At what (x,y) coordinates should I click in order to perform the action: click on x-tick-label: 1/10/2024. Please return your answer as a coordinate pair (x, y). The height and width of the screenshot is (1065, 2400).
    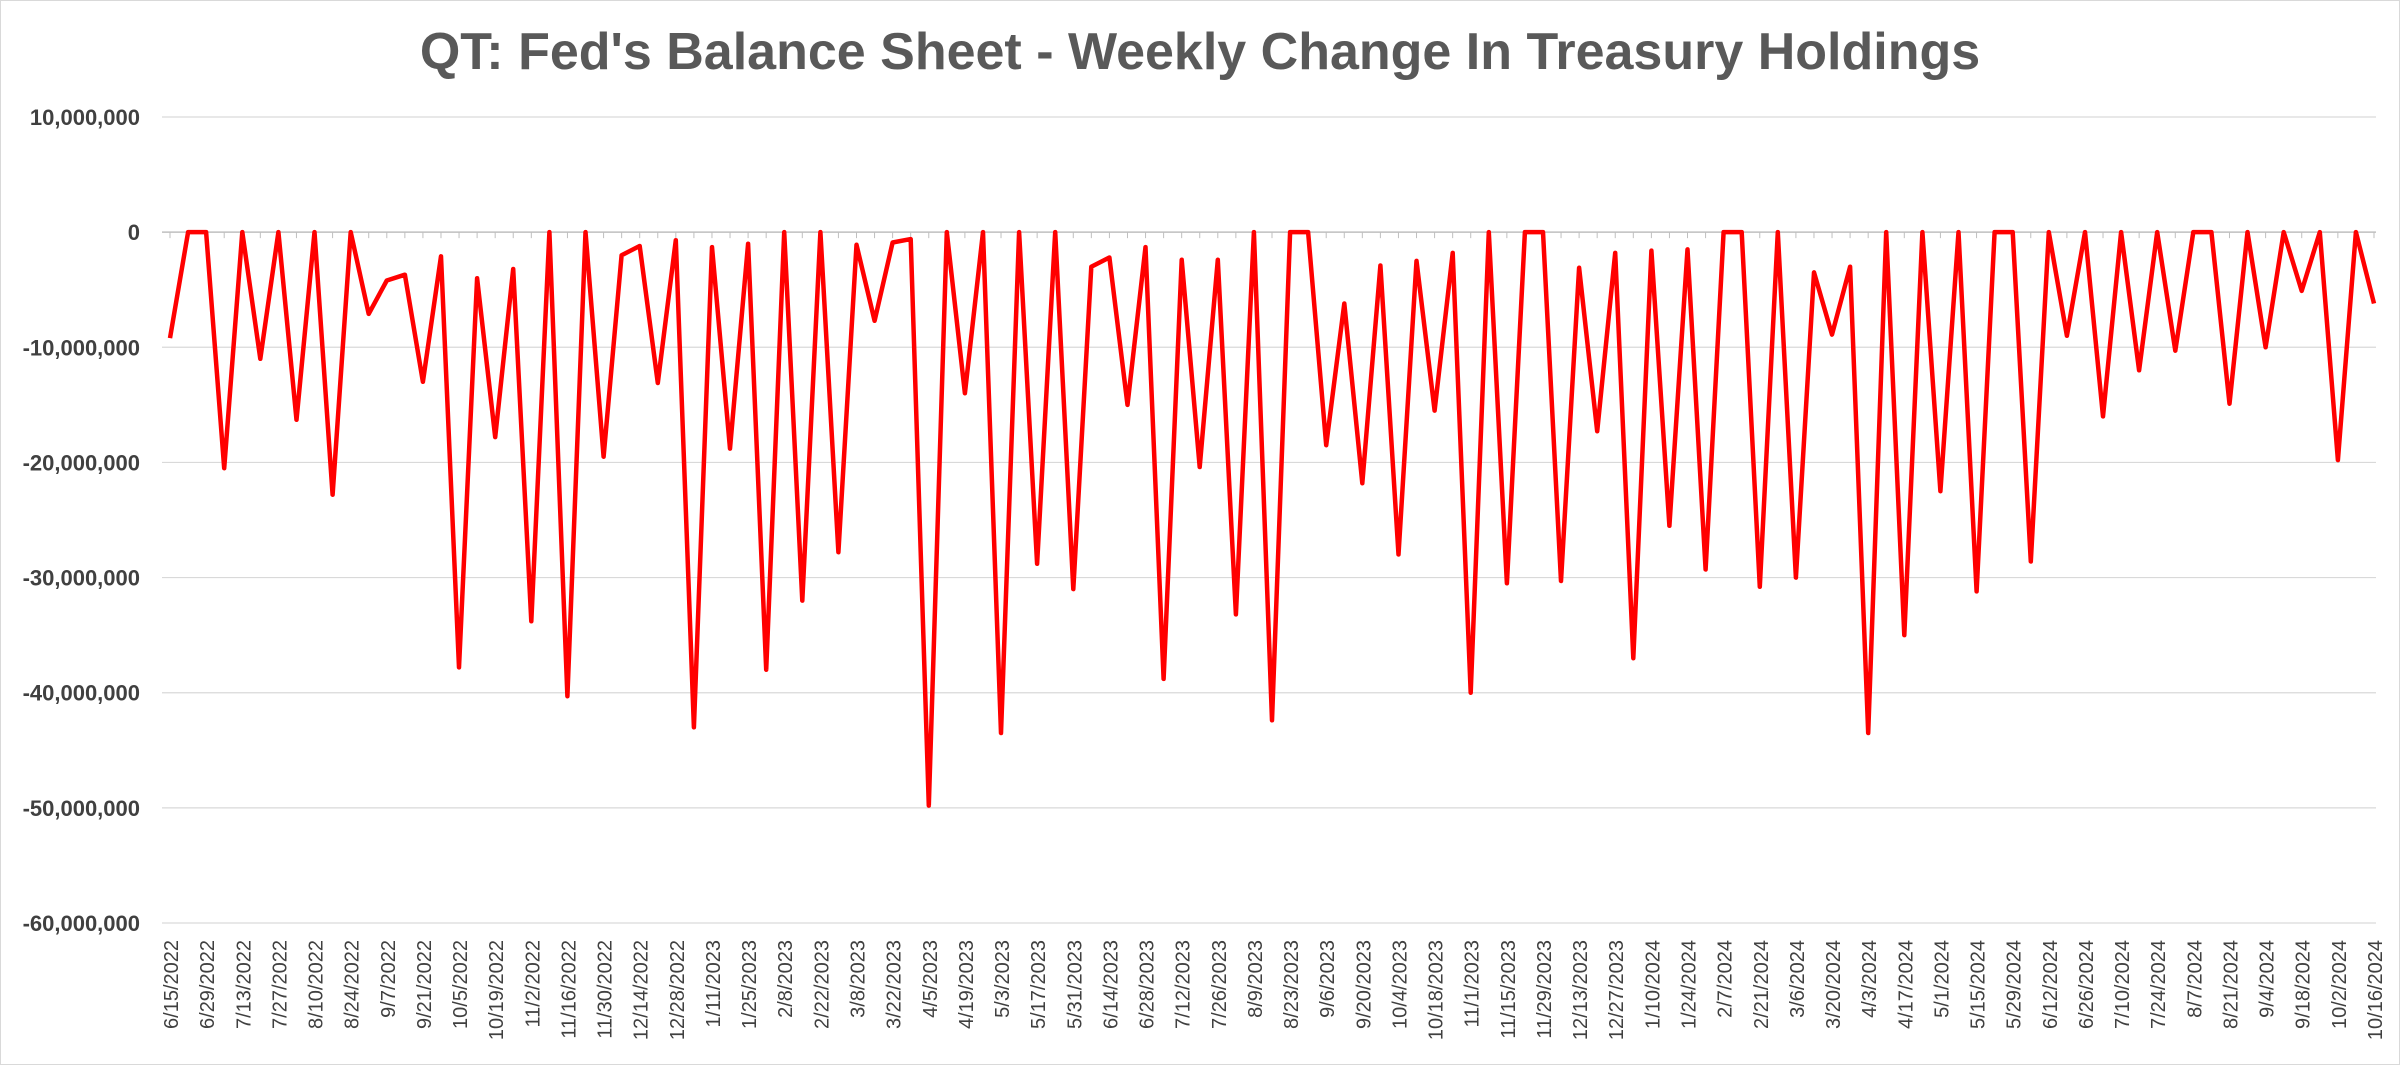
    Looking at the image, I should click on (1653, 984).